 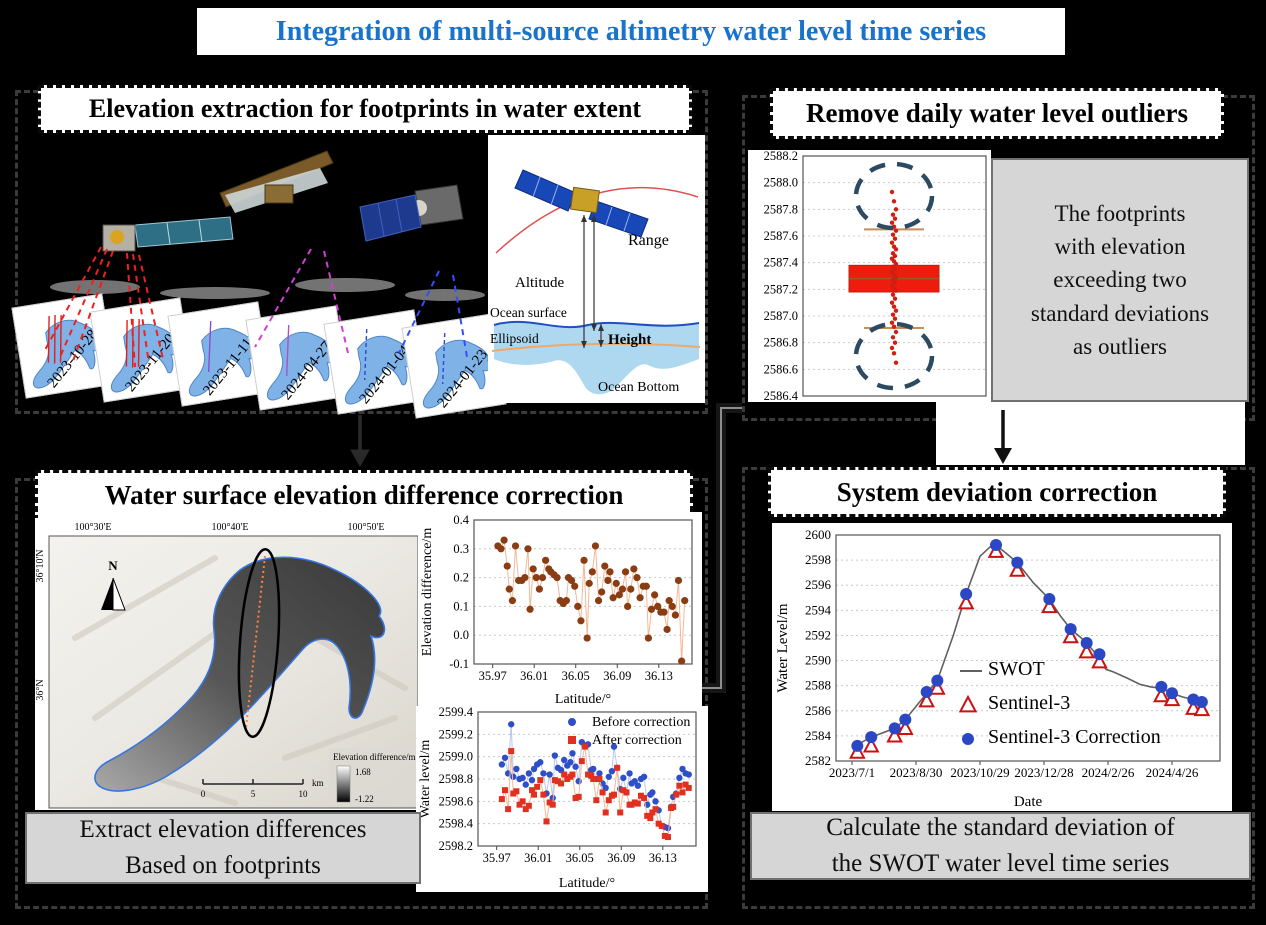 What do you see at coordinates (781, 236) in the screenshot?
I see `svg-text: 2587.6` at bounding box center [781, 236].